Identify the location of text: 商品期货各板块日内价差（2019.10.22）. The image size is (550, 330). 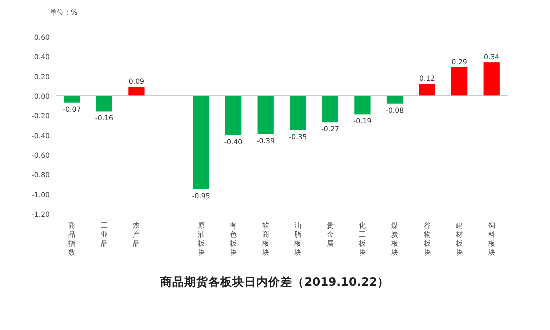
(275, 282).